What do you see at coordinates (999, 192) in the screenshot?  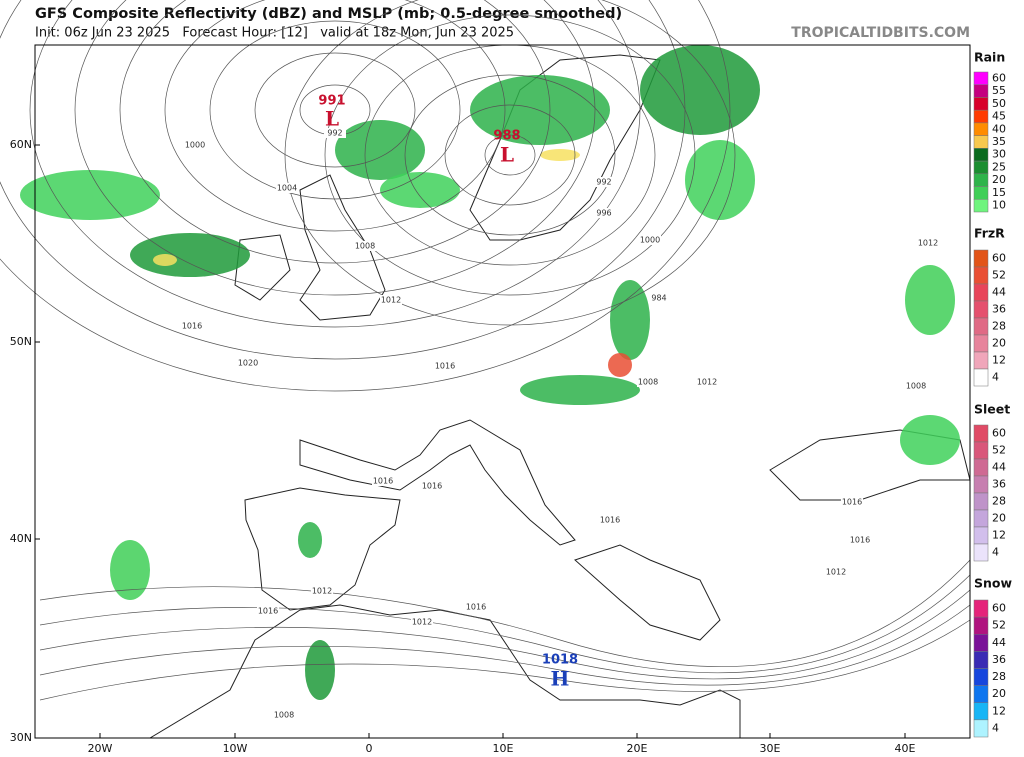 I see `legend-level: 15` at bounding box center [999, 192].